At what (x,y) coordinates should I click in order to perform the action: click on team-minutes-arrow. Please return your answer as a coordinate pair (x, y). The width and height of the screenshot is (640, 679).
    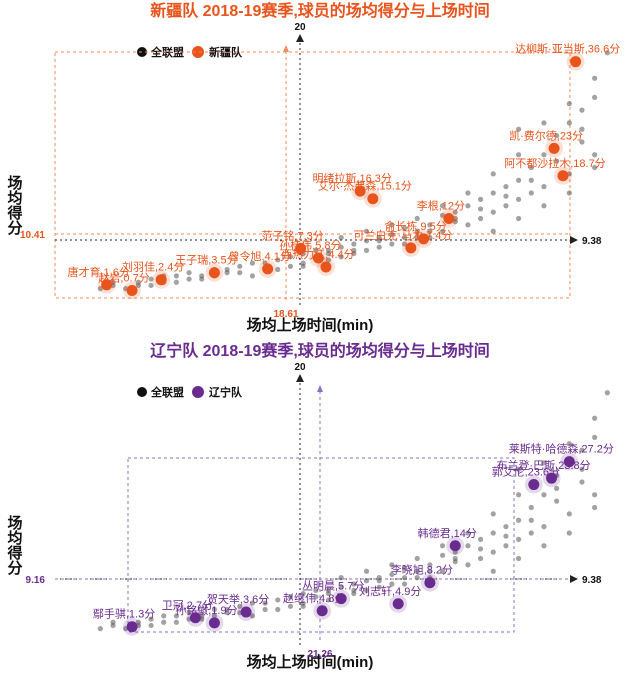
    Looking at the image, I should click on (320, 388).